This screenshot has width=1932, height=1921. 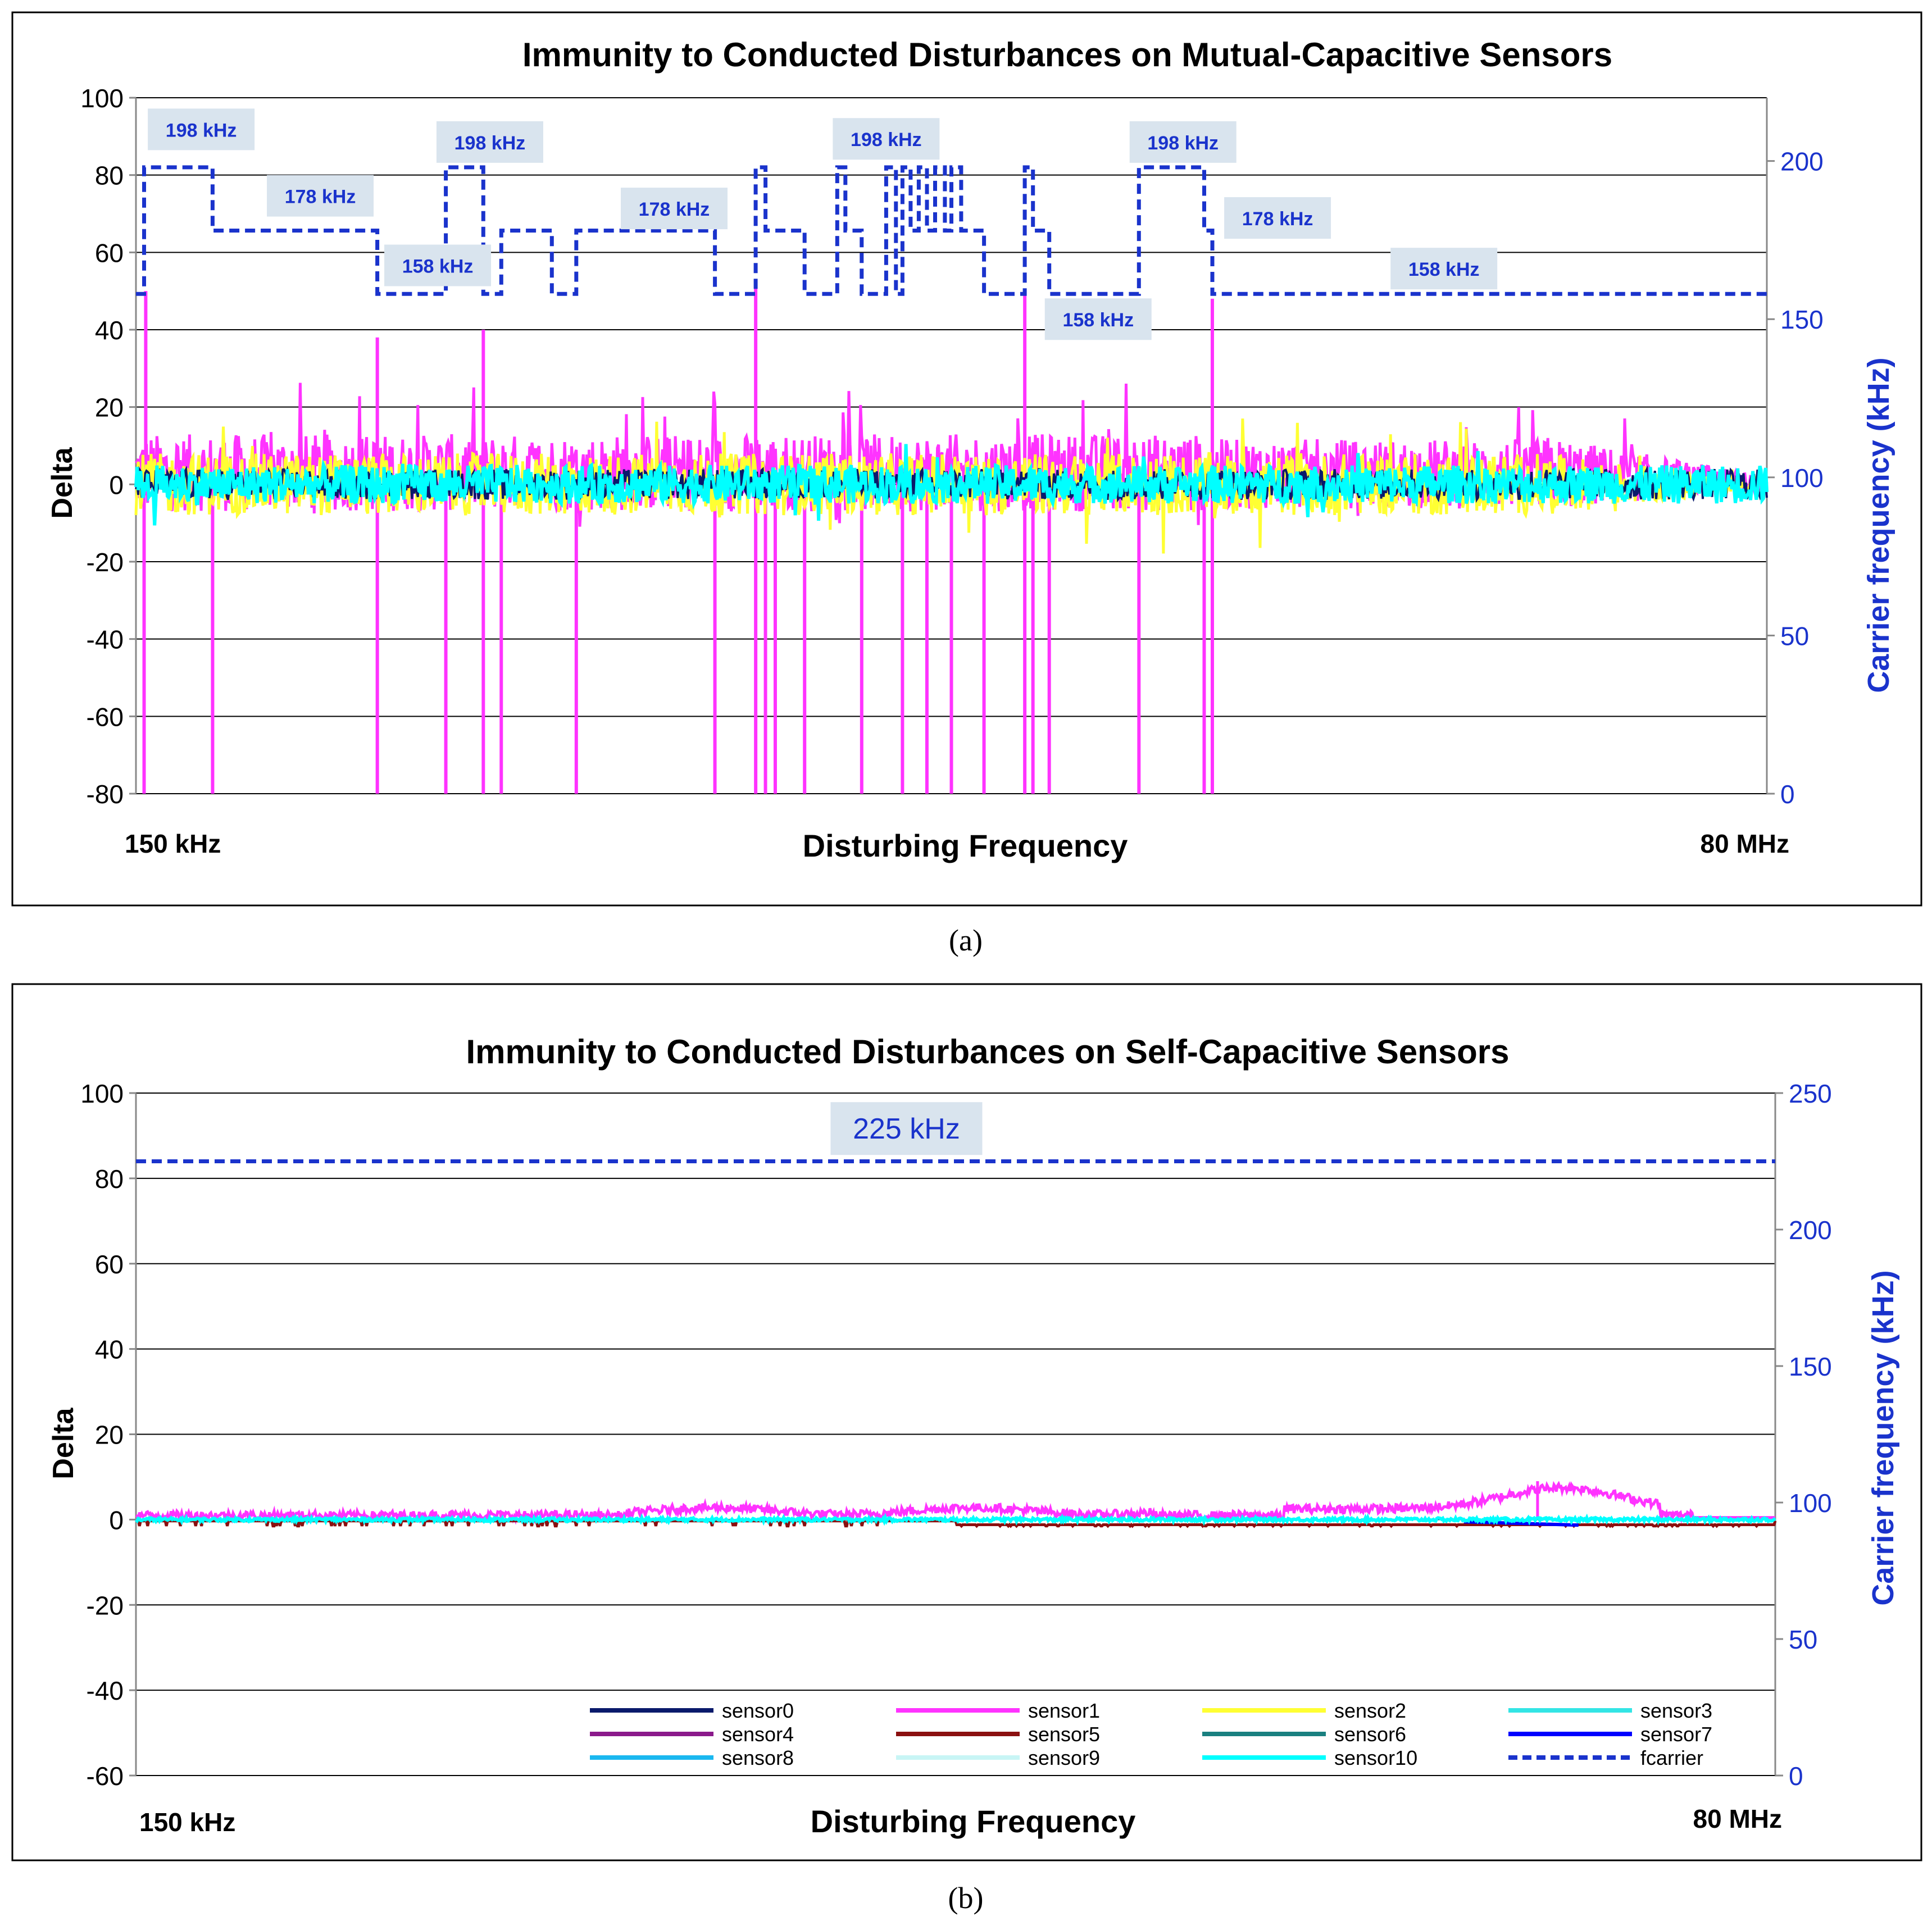 I want to click on legend-label-sensor6: sensor6, so click(x=1370, y=1734).